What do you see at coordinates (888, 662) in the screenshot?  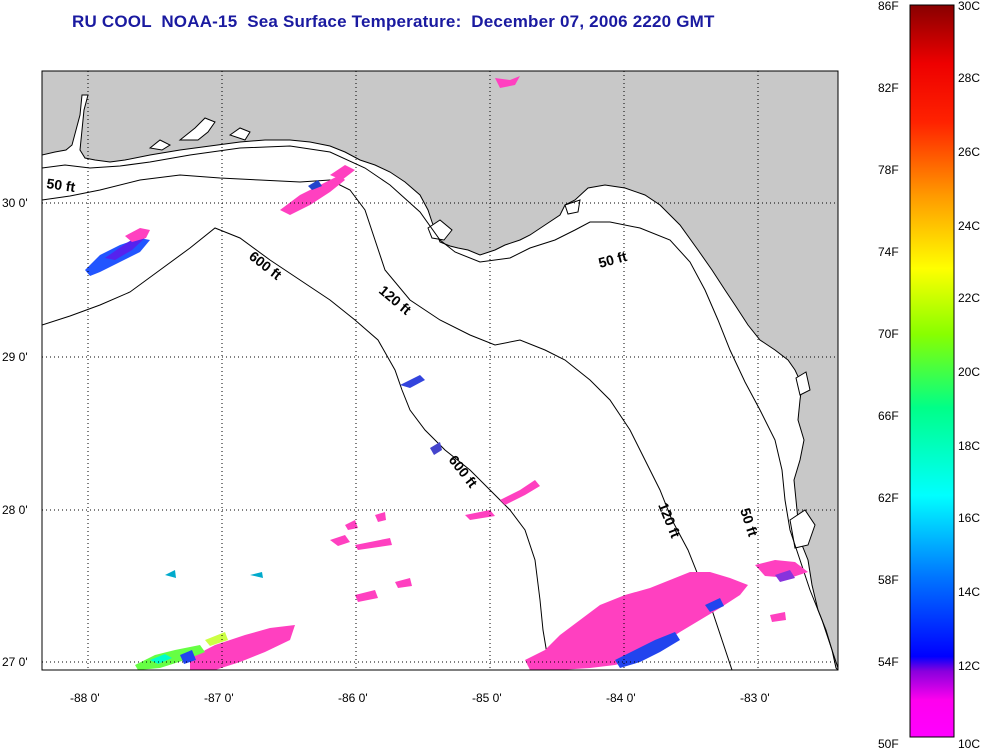 I see `cb-f-label: 54F` at bounding box center [888, 662].